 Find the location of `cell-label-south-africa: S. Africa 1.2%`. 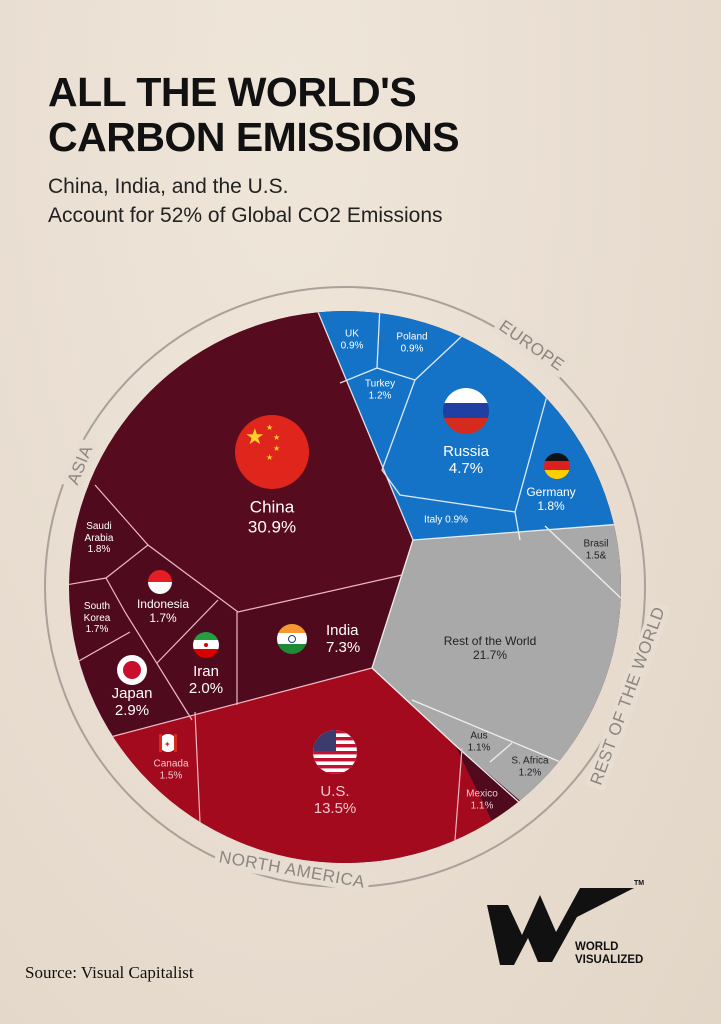

cell-label-south-africa: S. Africa 1.2% is located at coordinates (530, 767).